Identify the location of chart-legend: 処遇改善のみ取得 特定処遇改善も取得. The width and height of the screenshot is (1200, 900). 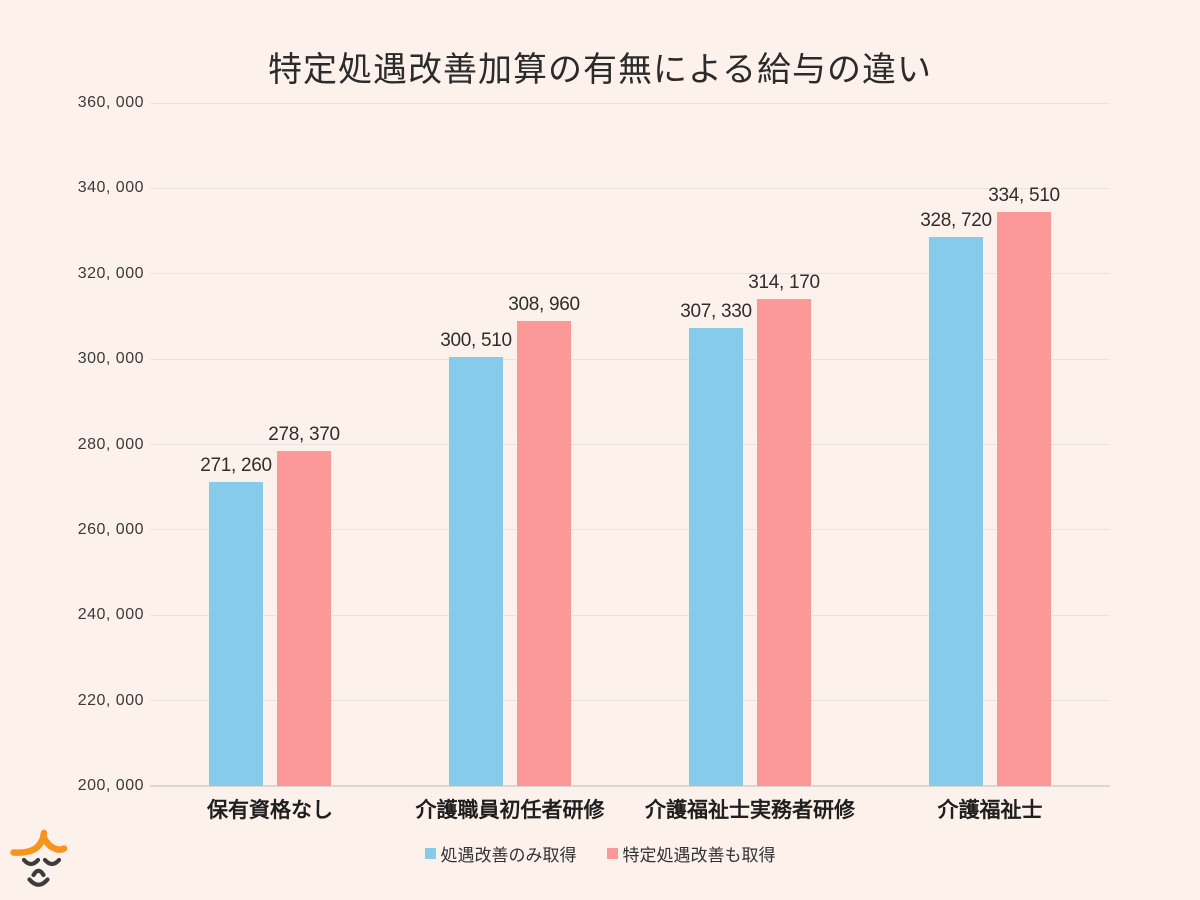
(600, 853).